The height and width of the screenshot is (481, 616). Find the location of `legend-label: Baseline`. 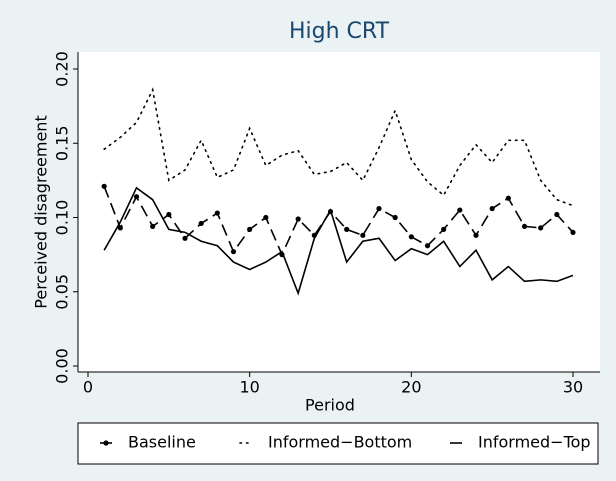

legend-label: Baseline is located at coordinates (162, 442).